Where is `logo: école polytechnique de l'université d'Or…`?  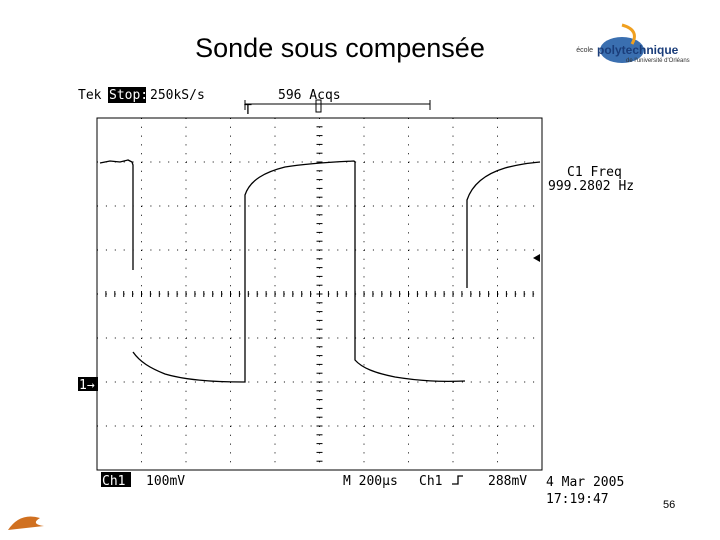 logo: école polytechnique de l'université d'Or… is located at coordinates (633, 43).